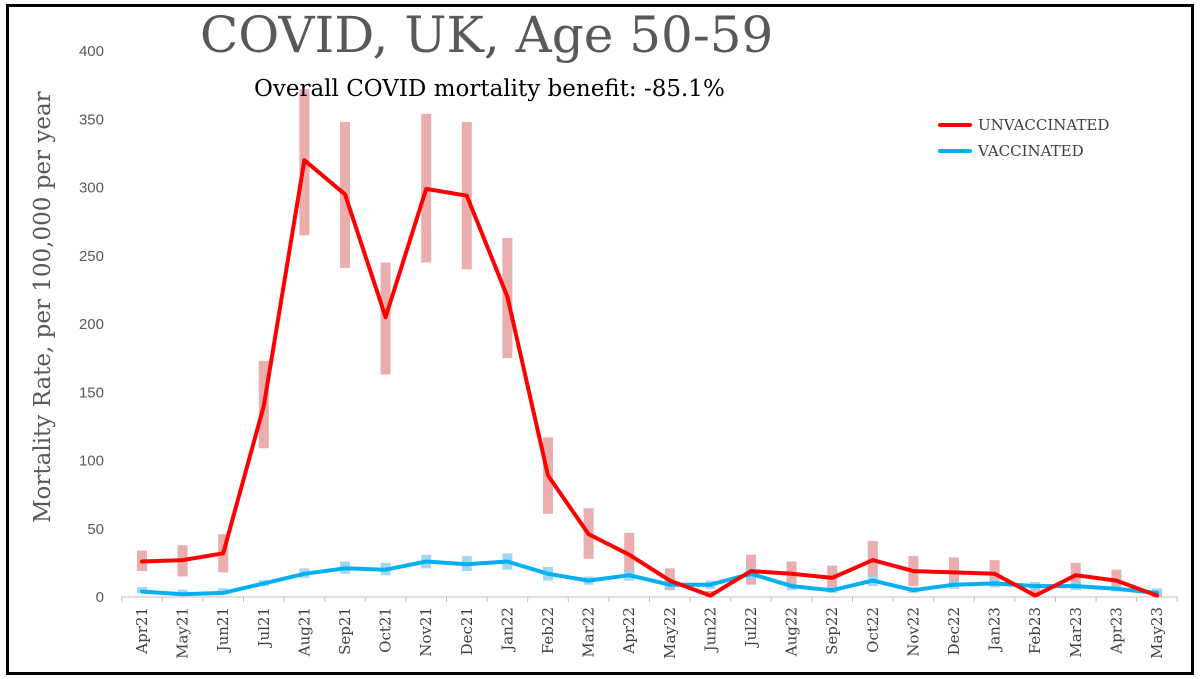 Image resolution: width=1200 pixels, height=679 pixels. What do you see at coordinates (304, 632) in the screenshot?
I see `x-tick-label: Aug21` at bounding box center [304, 632].